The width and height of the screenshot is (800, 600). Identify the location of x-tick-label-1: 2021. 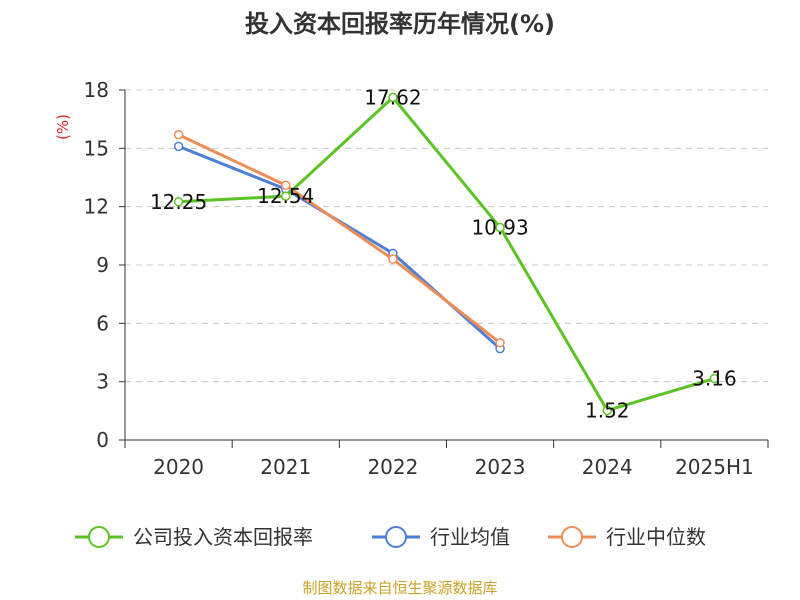
(285, 467).